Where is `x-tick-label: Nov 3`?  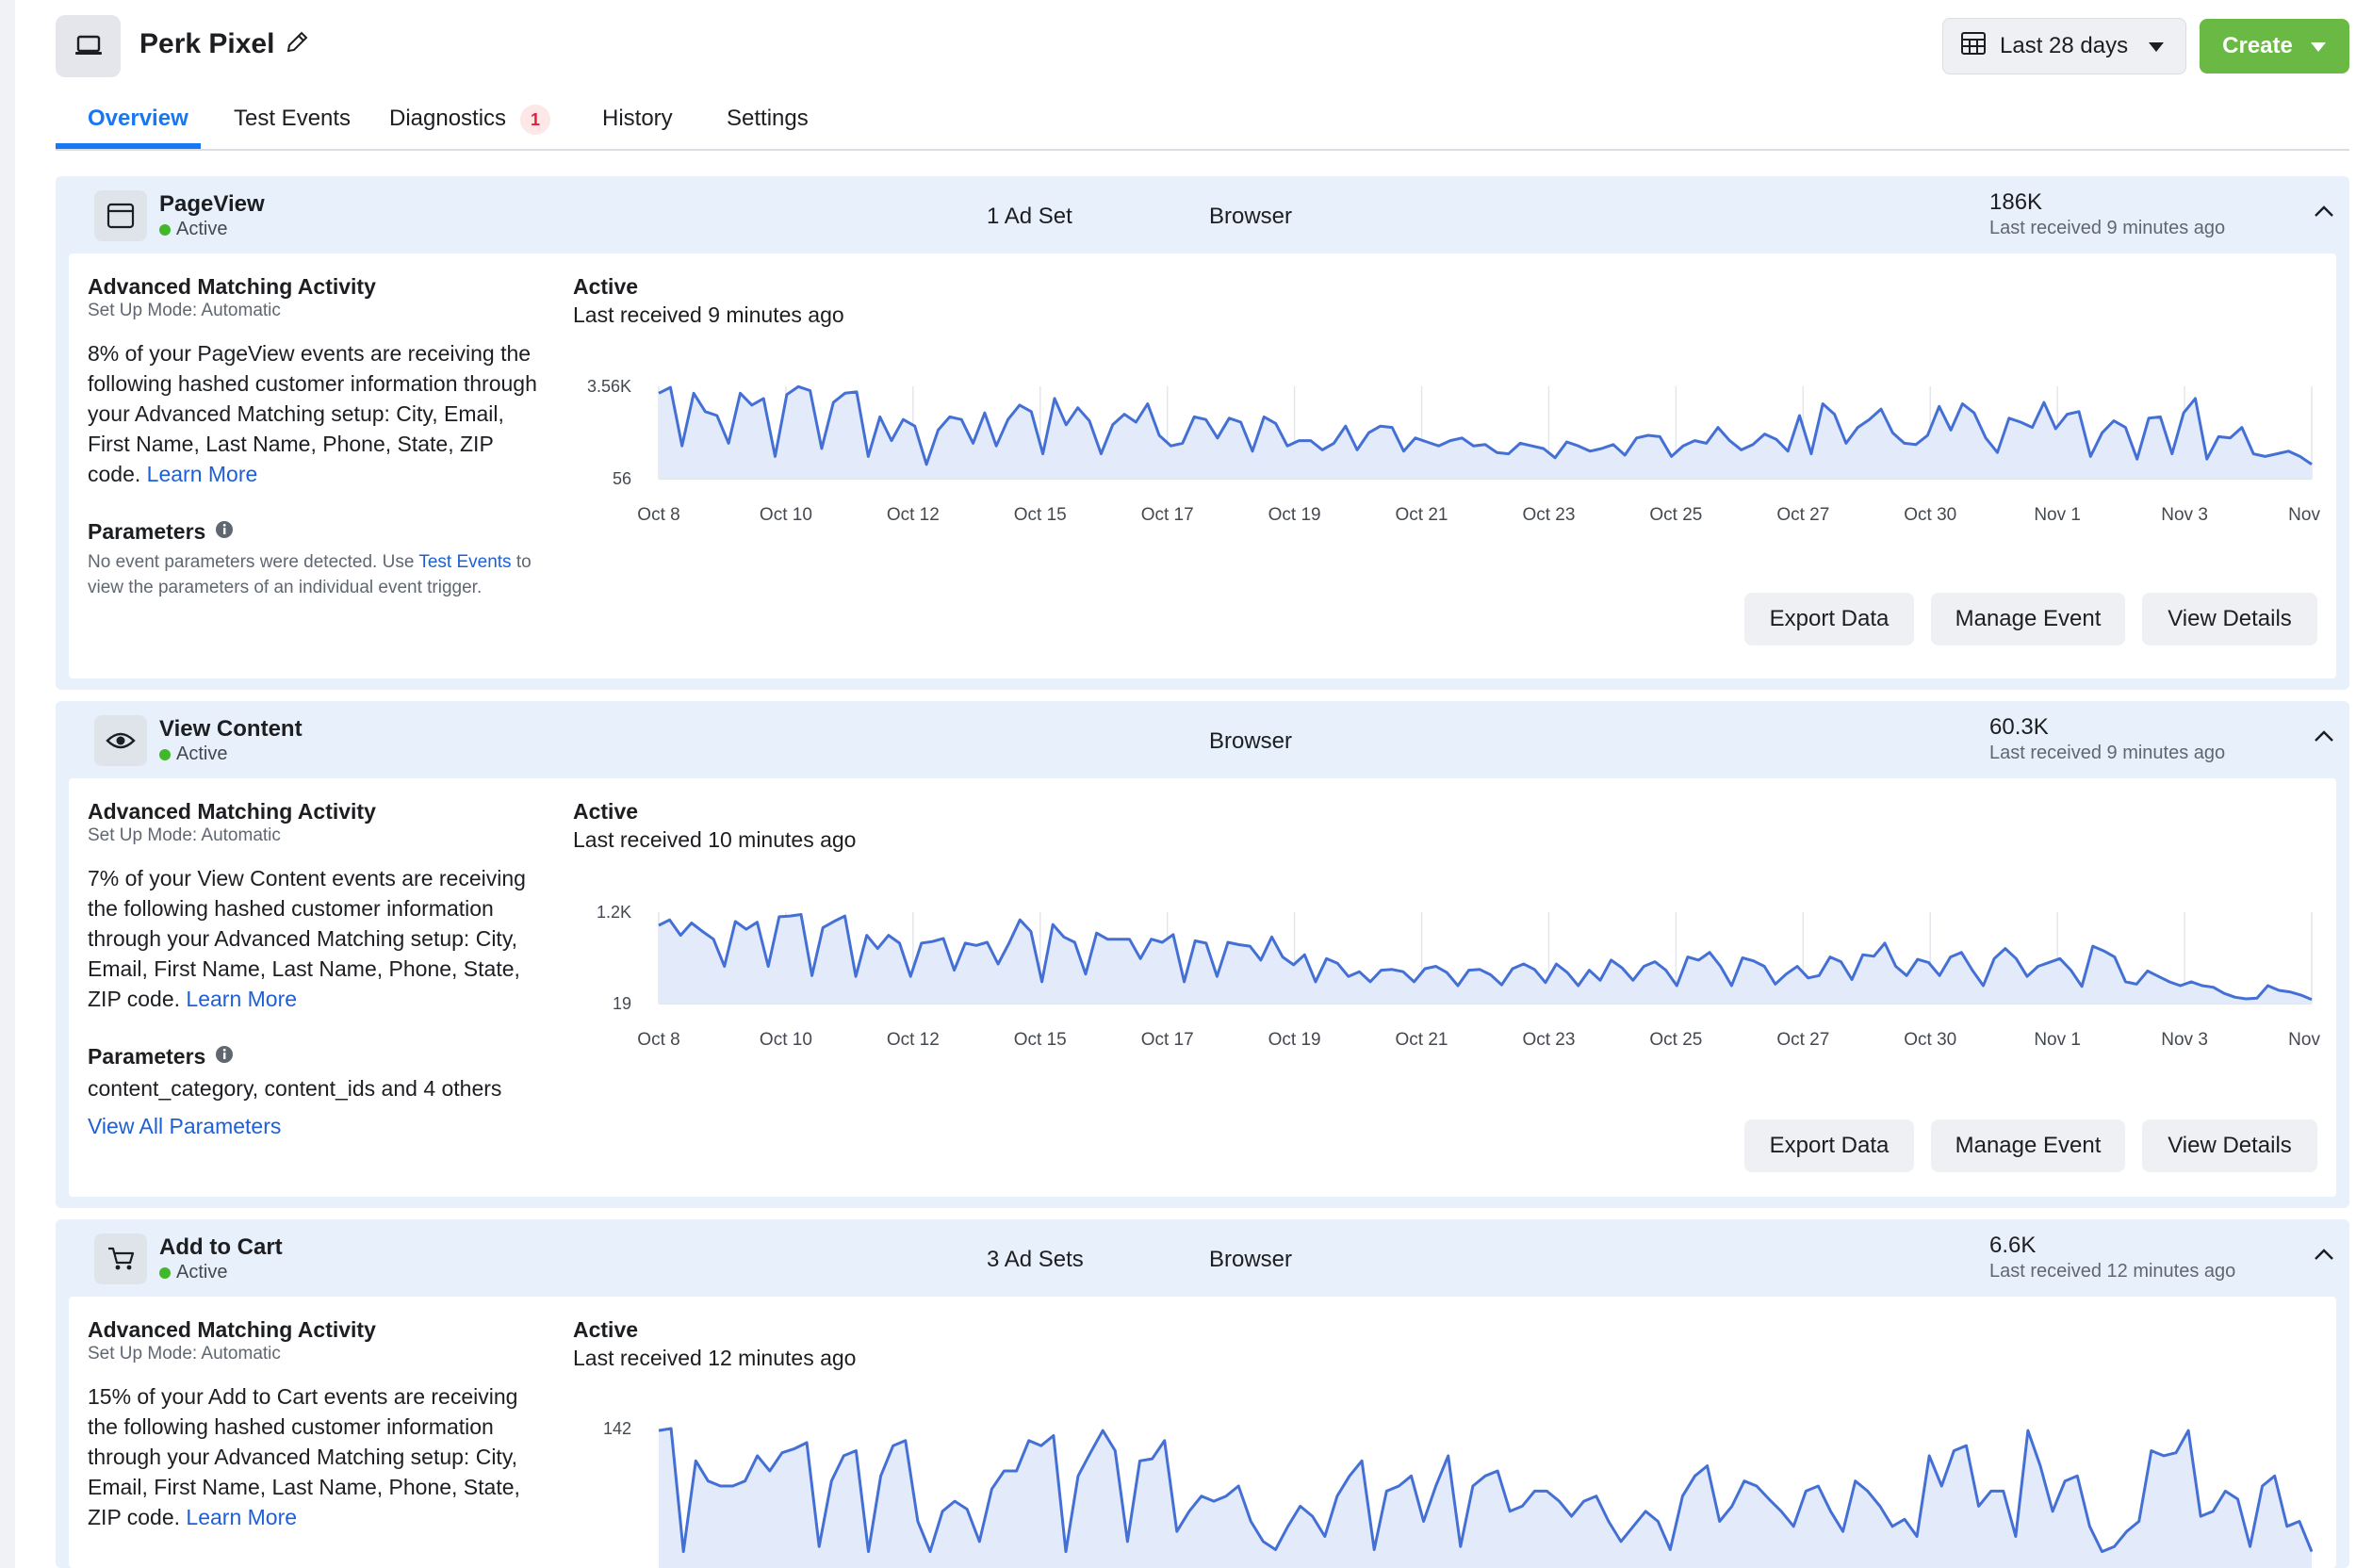
x-tick-label: Nov 3 is located at coordinates (2184, 1040).